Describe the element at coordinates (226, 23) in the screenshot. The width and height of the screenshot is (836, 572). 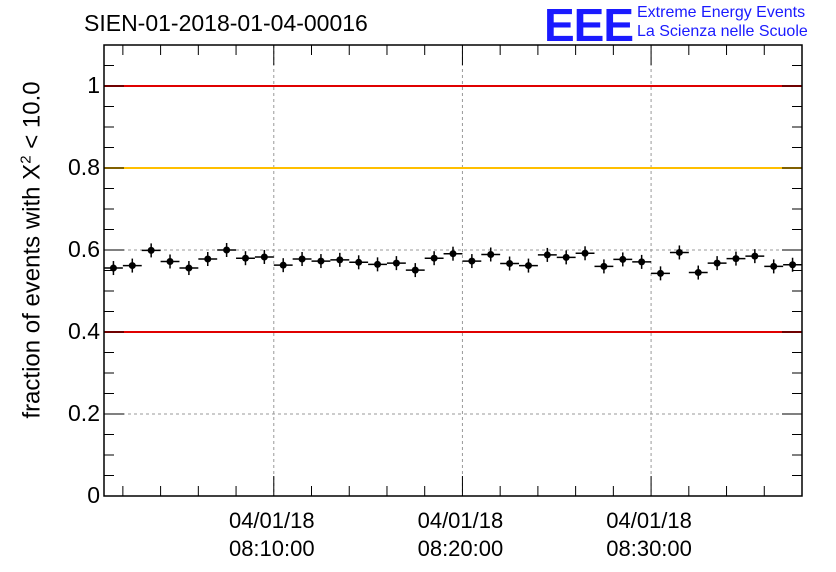
I see `chart-title: SIEN-01-2018-01-04-00016` at that location.